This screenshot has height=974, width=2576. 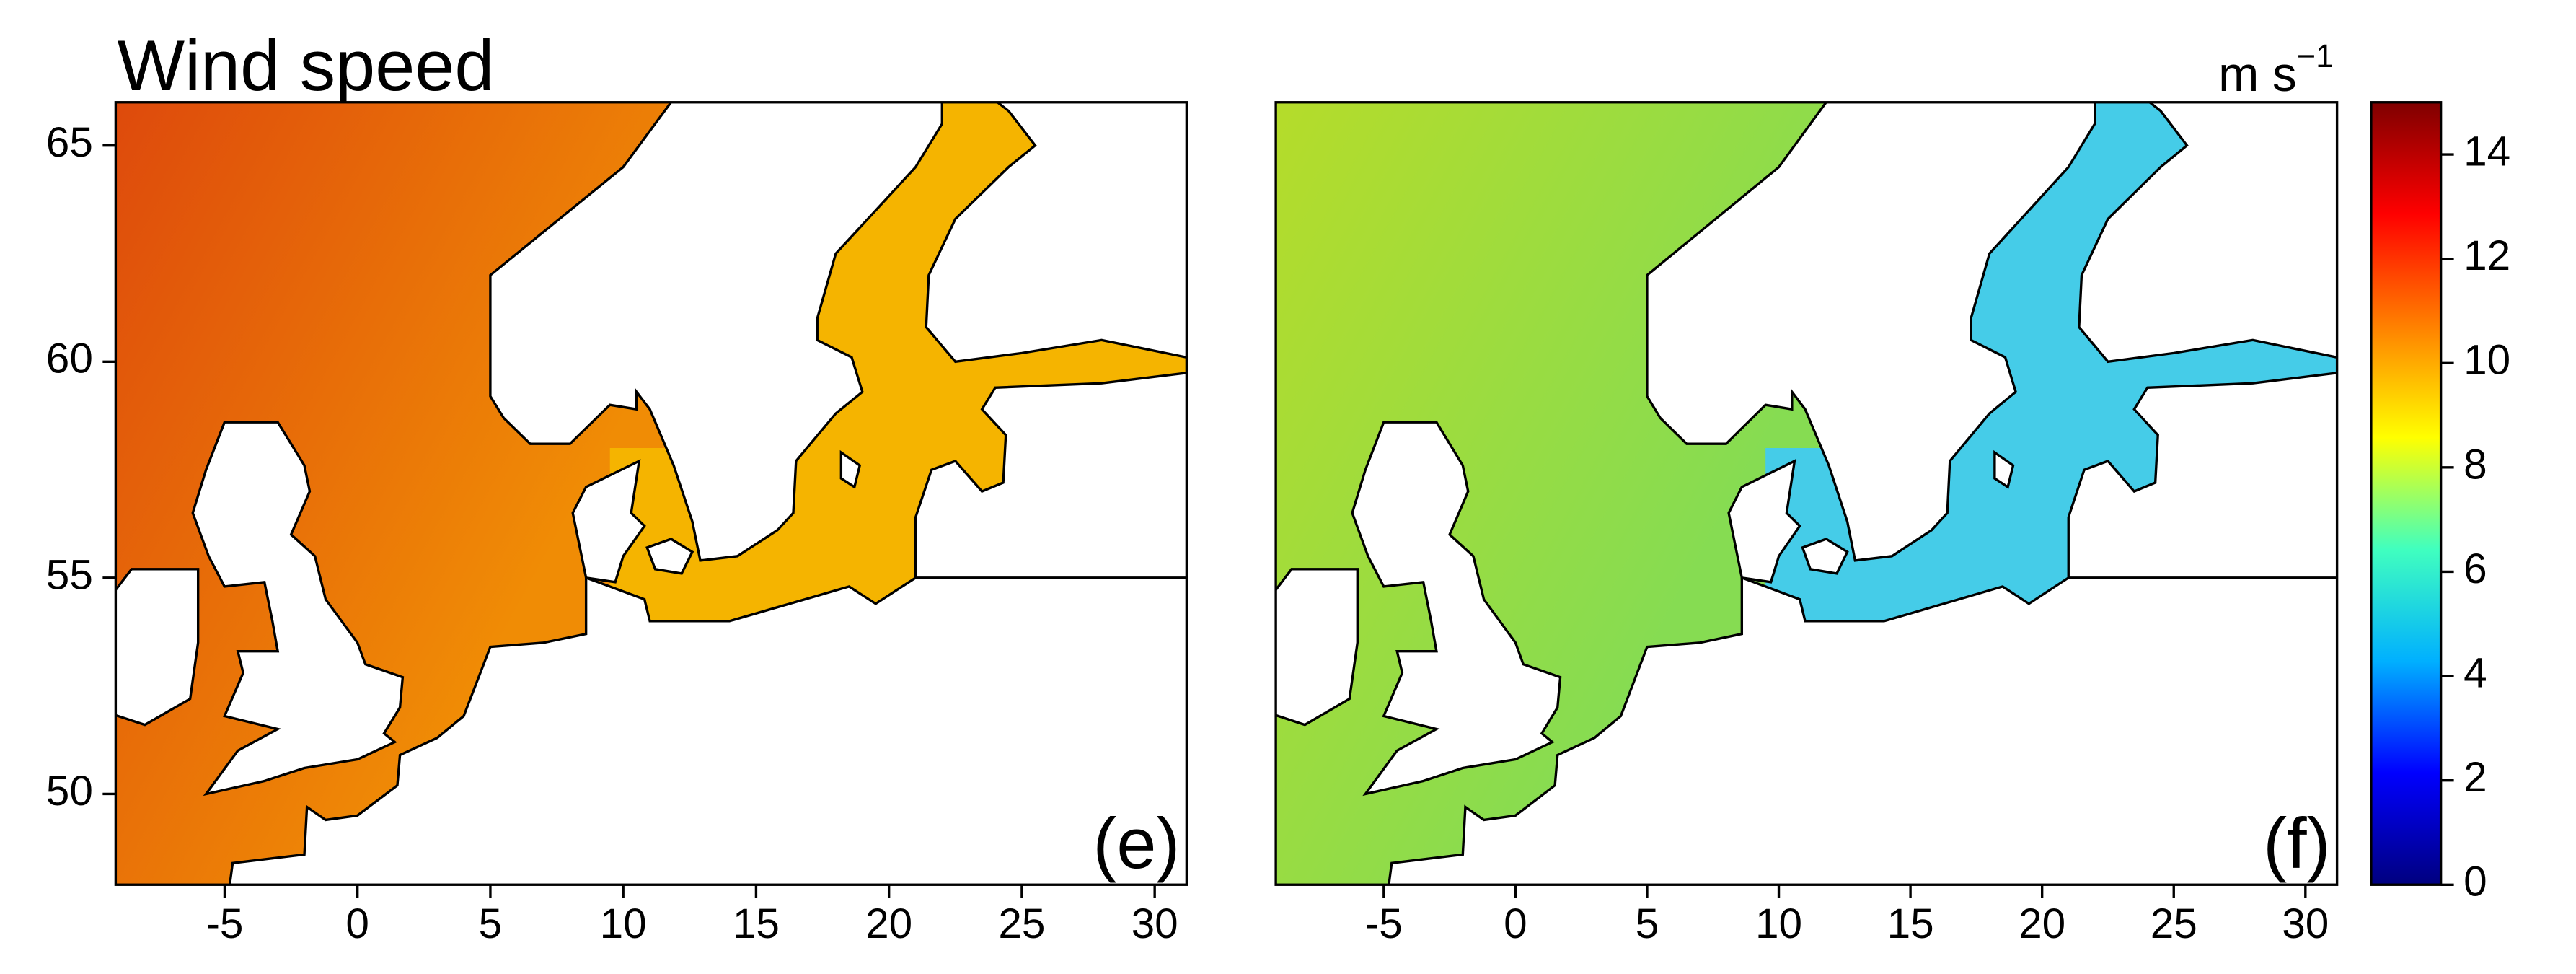 I want to click on colorbar-tick-label: 4, so click(x=2475, y=673).